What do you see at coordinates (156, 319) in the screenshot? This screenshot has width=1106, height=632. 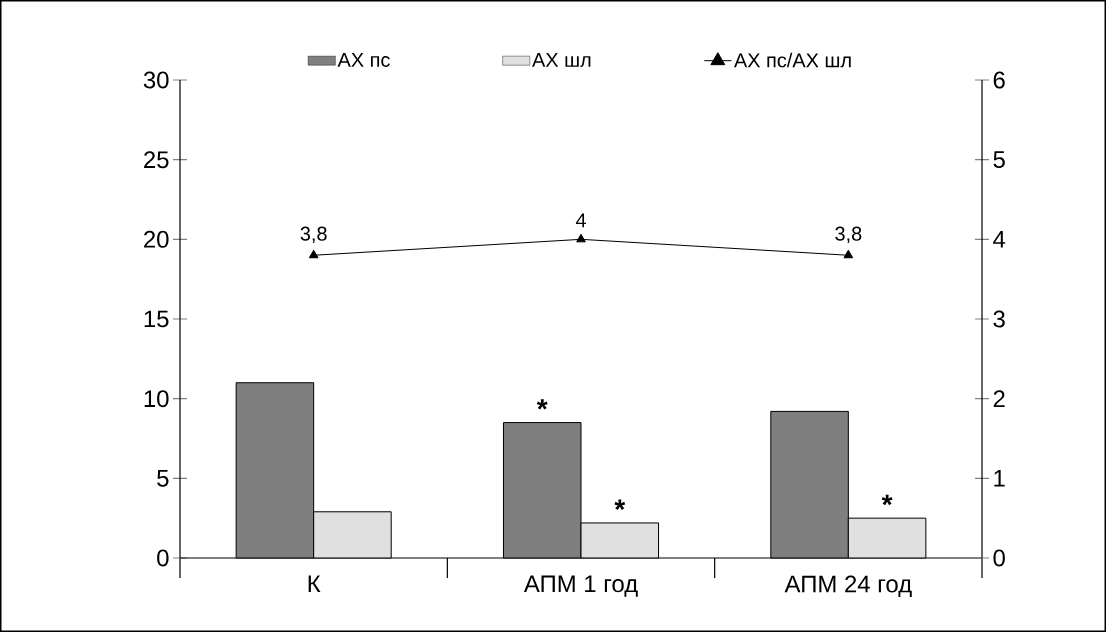 I see `y-tick-label: 15` at bounding box center [156, 319].